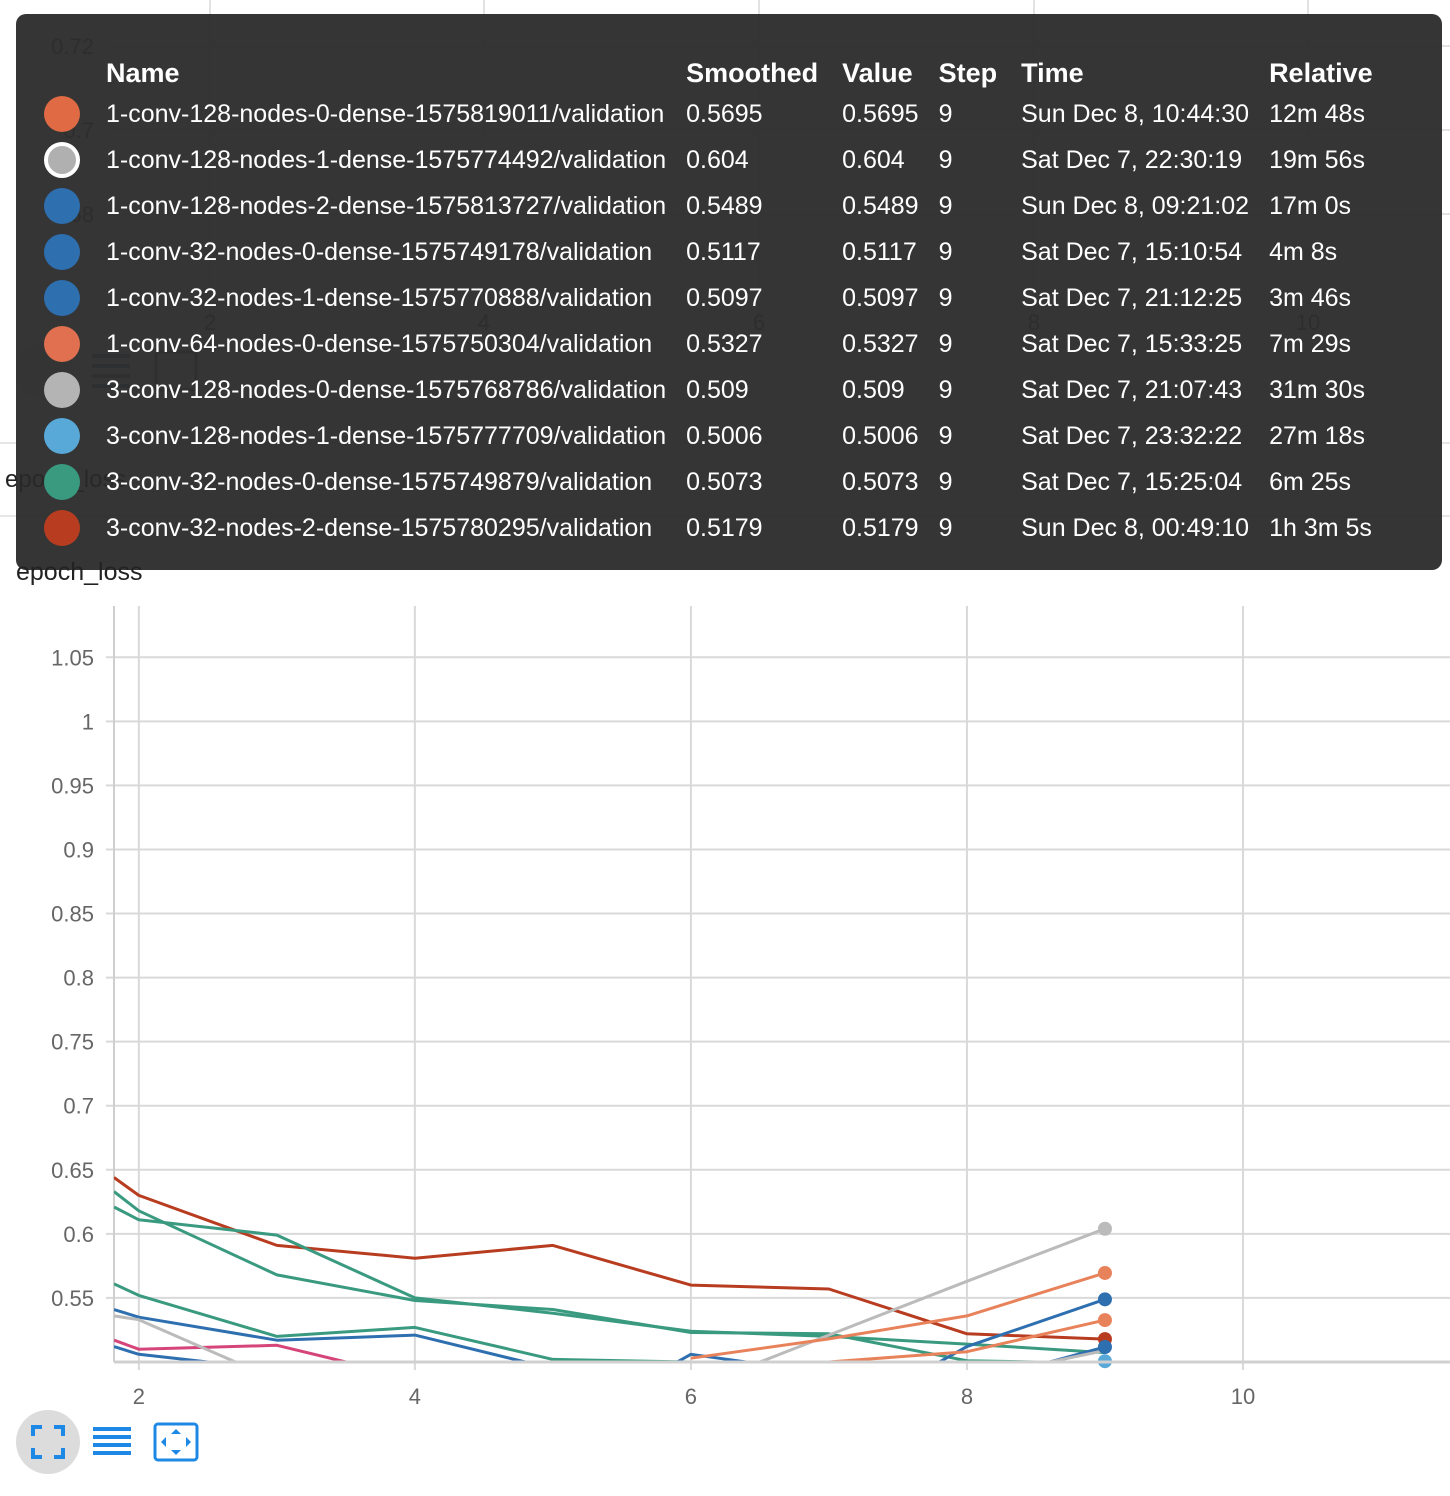  What do you see at coordinates (724, 481) in the screenshot?
I see `row-smoothed: 0.5073` at bounding box center [724, 481].